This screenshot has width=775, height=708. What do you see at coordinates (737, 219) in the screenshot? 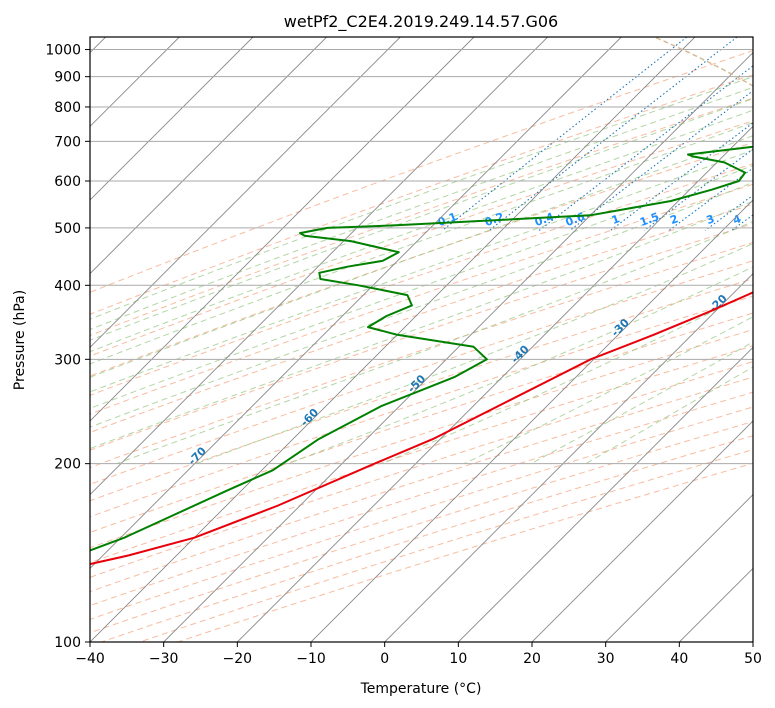
I see `mixing-ratio-label: 4` at bounding box center [737, 219].